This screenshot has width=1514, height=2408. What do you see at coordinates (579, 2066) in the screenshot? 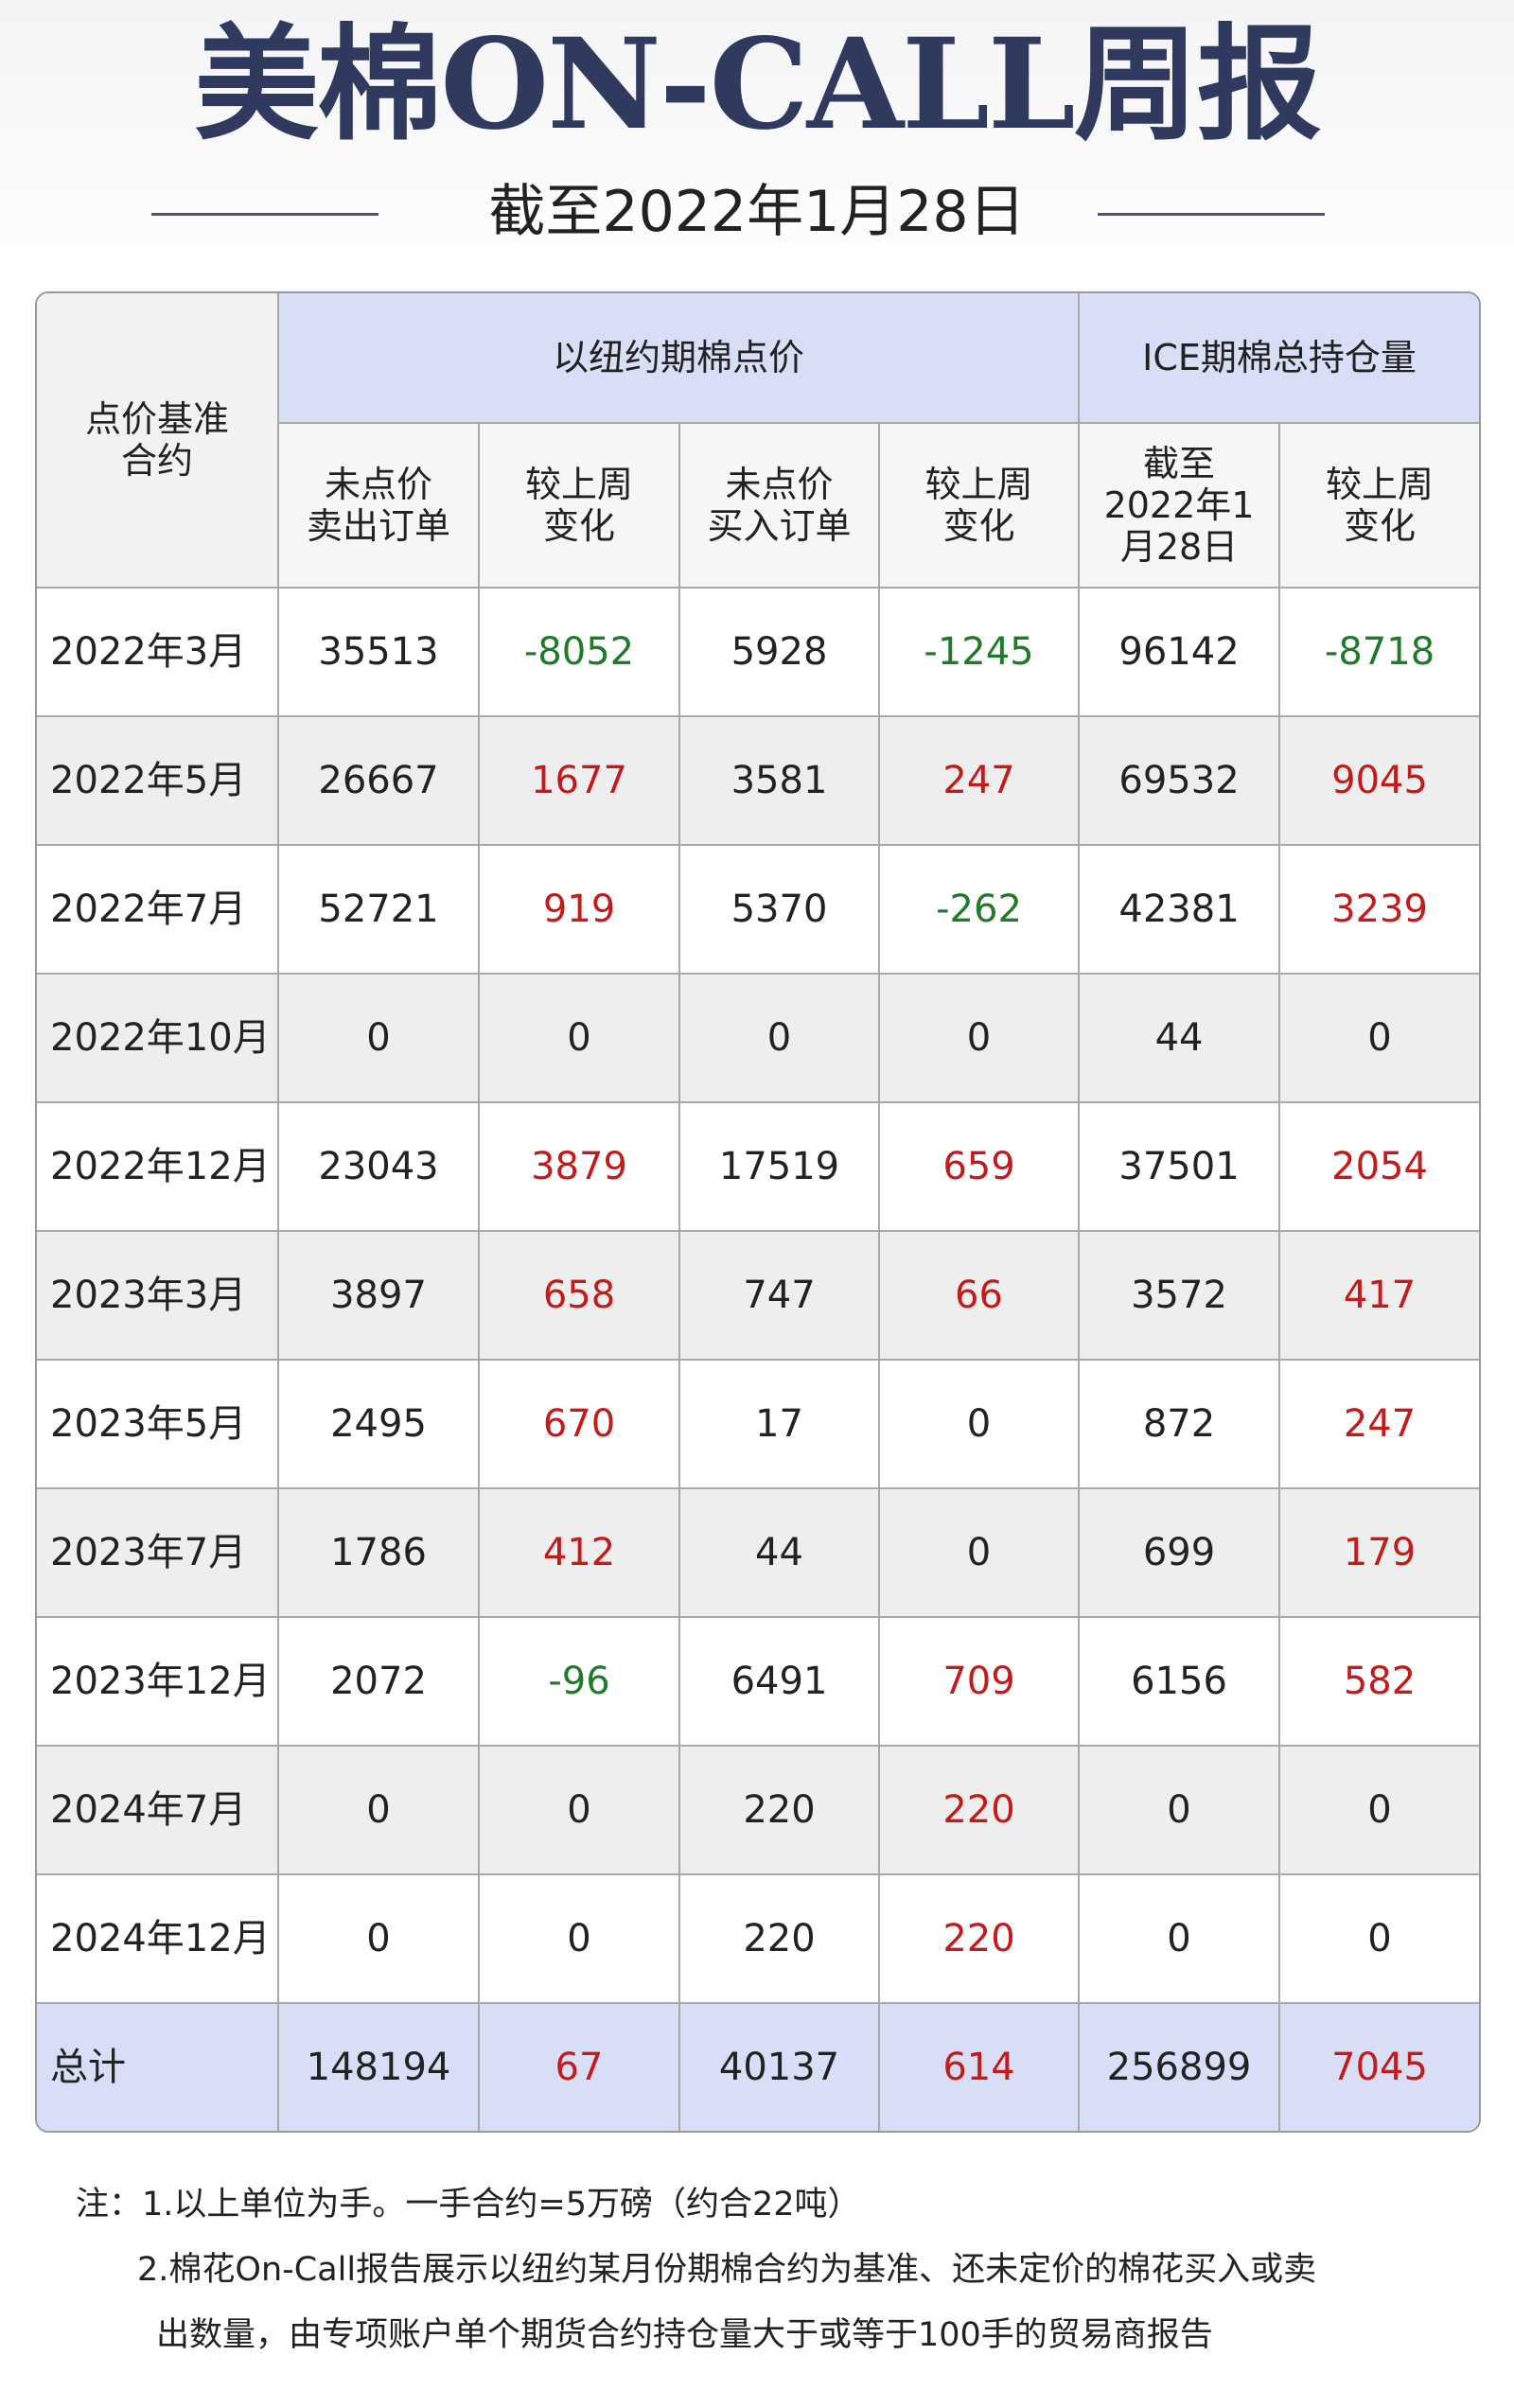
I see `cell: 67` at bounding box center [579, 2066].